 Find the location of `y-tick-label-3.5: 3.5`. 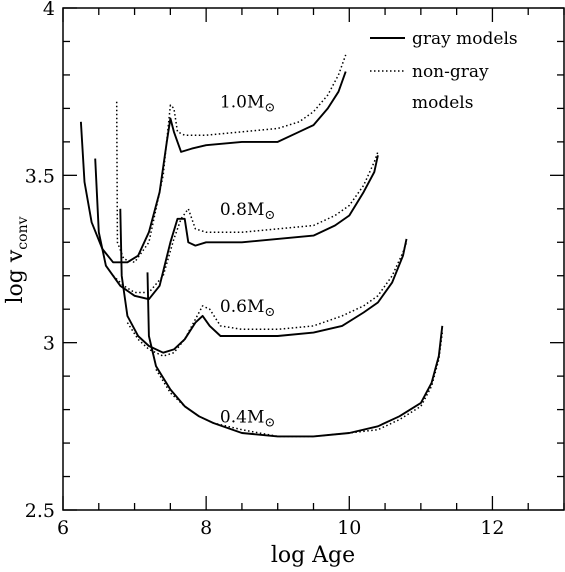

y-tick-label-3.5: 3.5 is located at coordinates (40, 176).